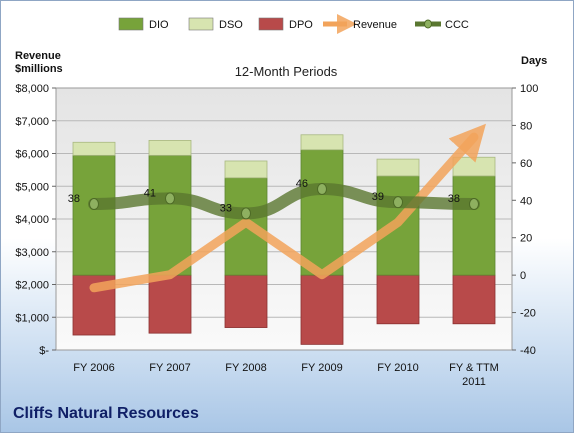  Describe the element at coordinates (301, 25) in the screenshot. I see `legend-label-dpo: DPO` at that location.